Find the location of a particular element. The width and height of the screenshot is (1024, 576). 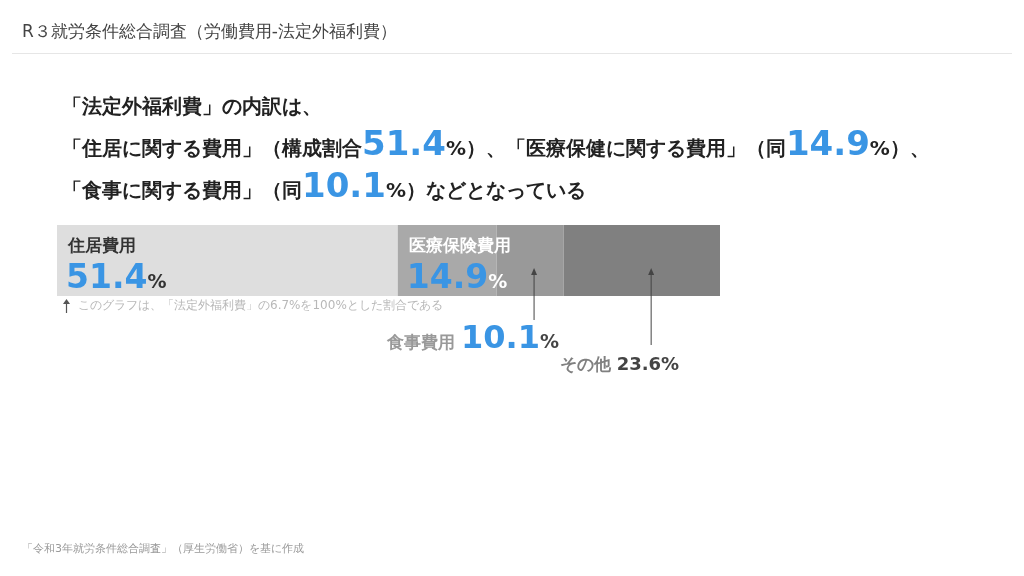

chart-title: R３就労条件総合調査（労働費用-法定外福利費） is located at coordinates (209, 31).